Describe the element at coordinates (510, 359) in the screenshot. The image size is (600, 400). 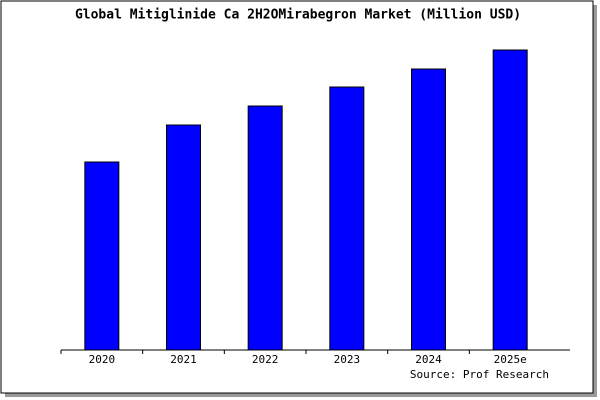
I see `x-tick-label: 2025e` at that location.